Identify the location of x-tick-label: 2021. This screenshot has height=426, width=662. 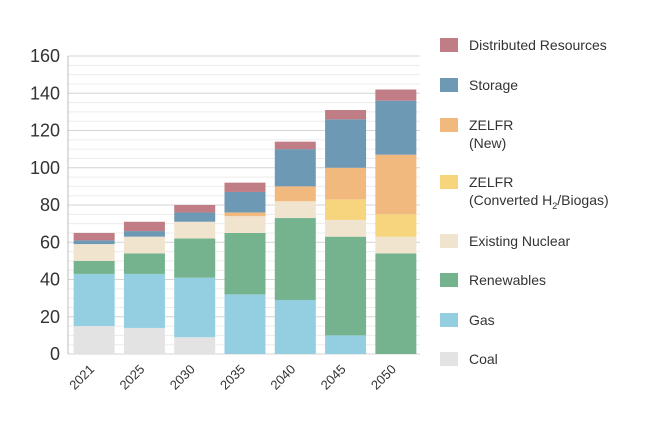
(81, 377).